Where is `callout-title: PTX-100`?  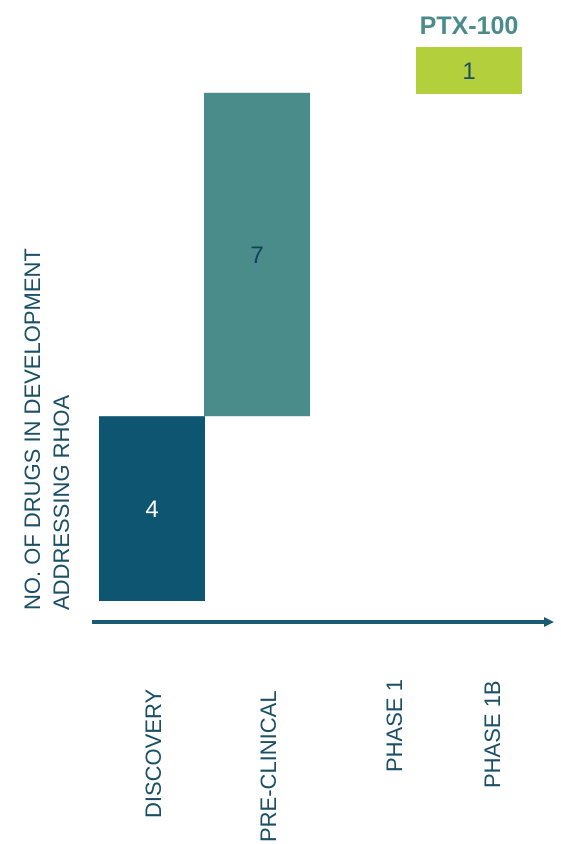
callout-title: PTX-100 is located at coordinates (469, 26).